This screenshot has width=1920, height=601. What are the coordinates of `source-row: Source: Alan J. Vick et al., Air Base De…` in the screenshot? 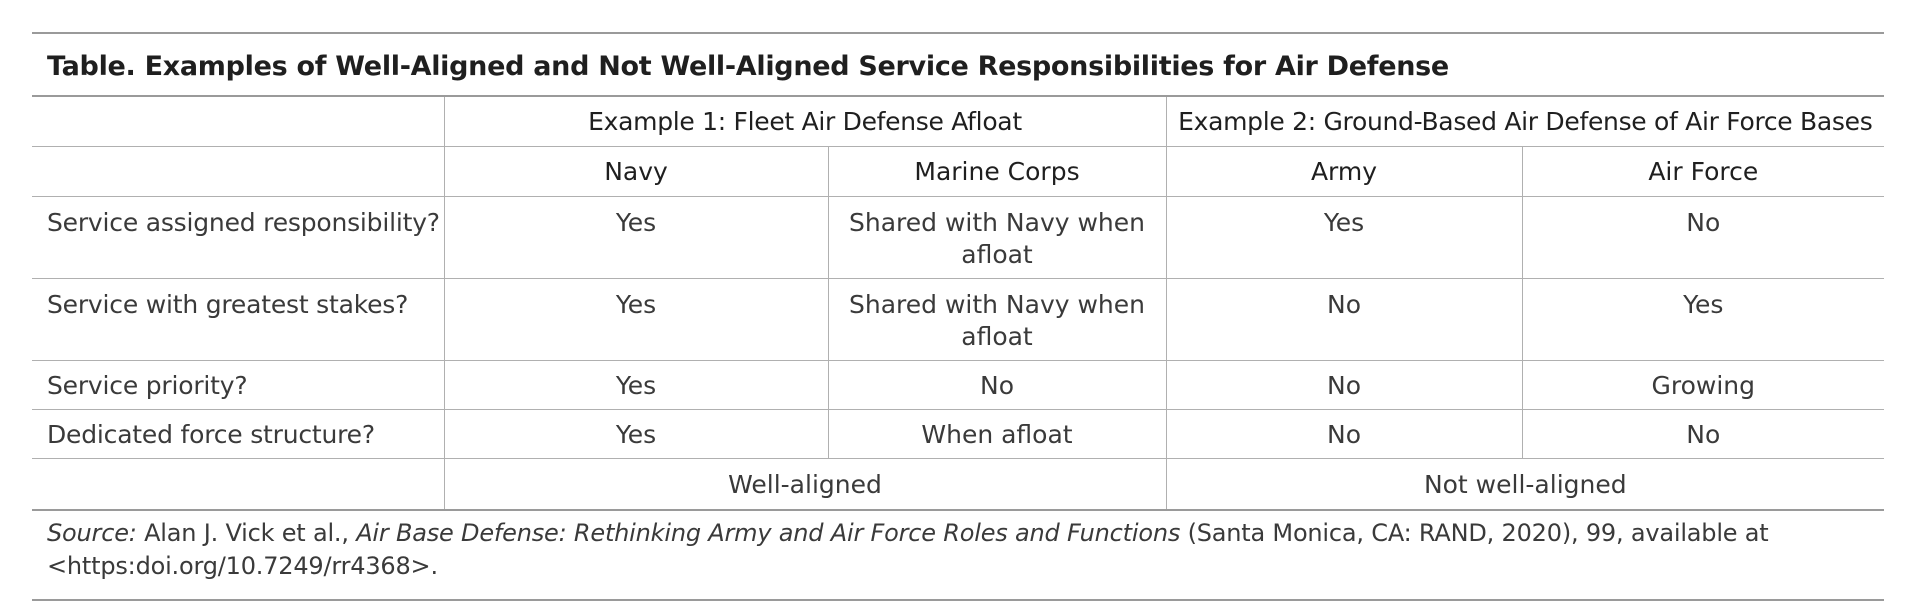 It's located at (958, 555).